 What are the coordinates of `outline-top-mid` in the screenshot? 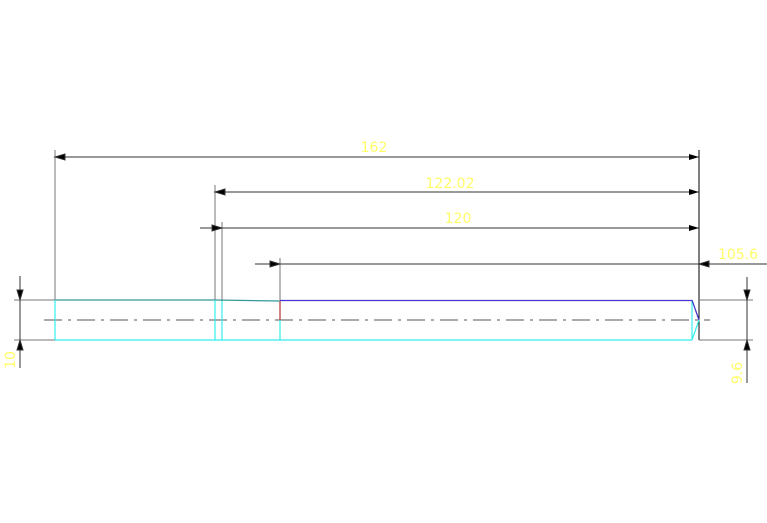 It's located at (247, 300).